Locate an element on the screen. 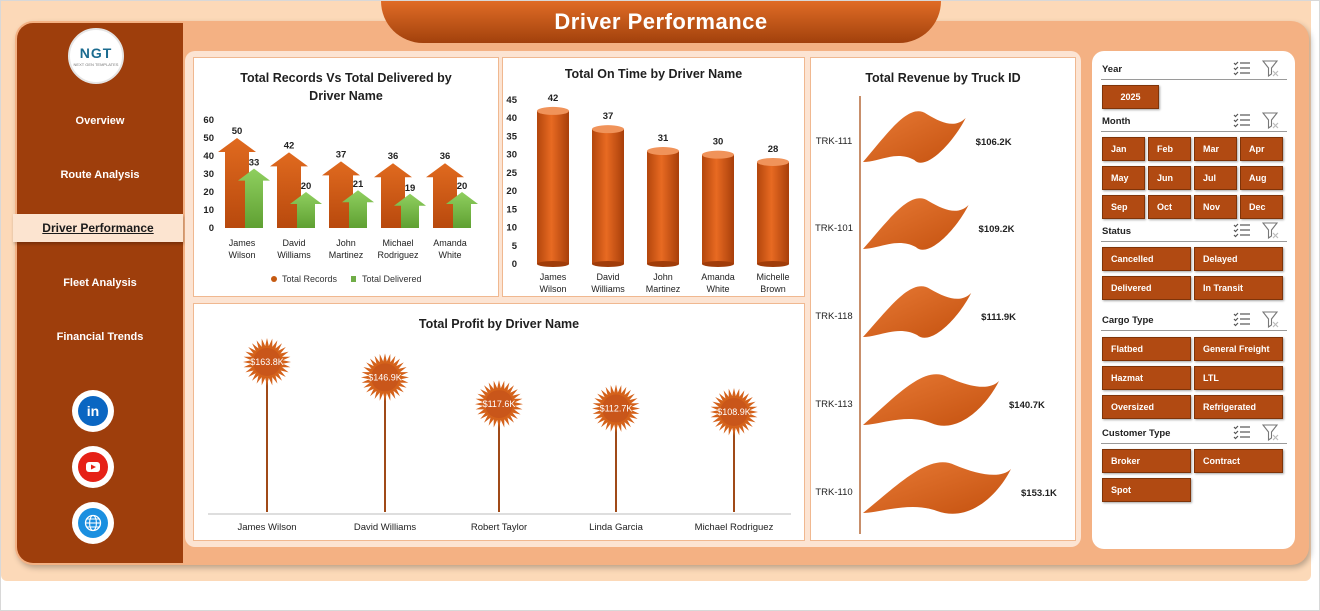 Image resolution: width=1320 pixels, height=611 pixels. month-option: Jan is located at coordinates (1123, 149).